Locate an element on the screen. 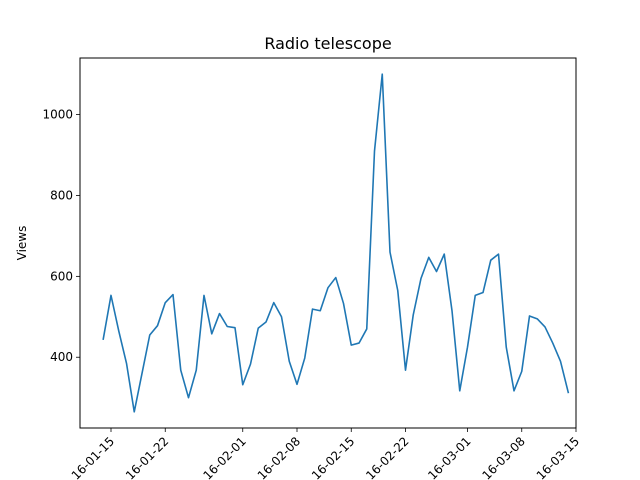 The image size is (640, 480). y-tick-label: 400 is located at coordinates (61, 357).